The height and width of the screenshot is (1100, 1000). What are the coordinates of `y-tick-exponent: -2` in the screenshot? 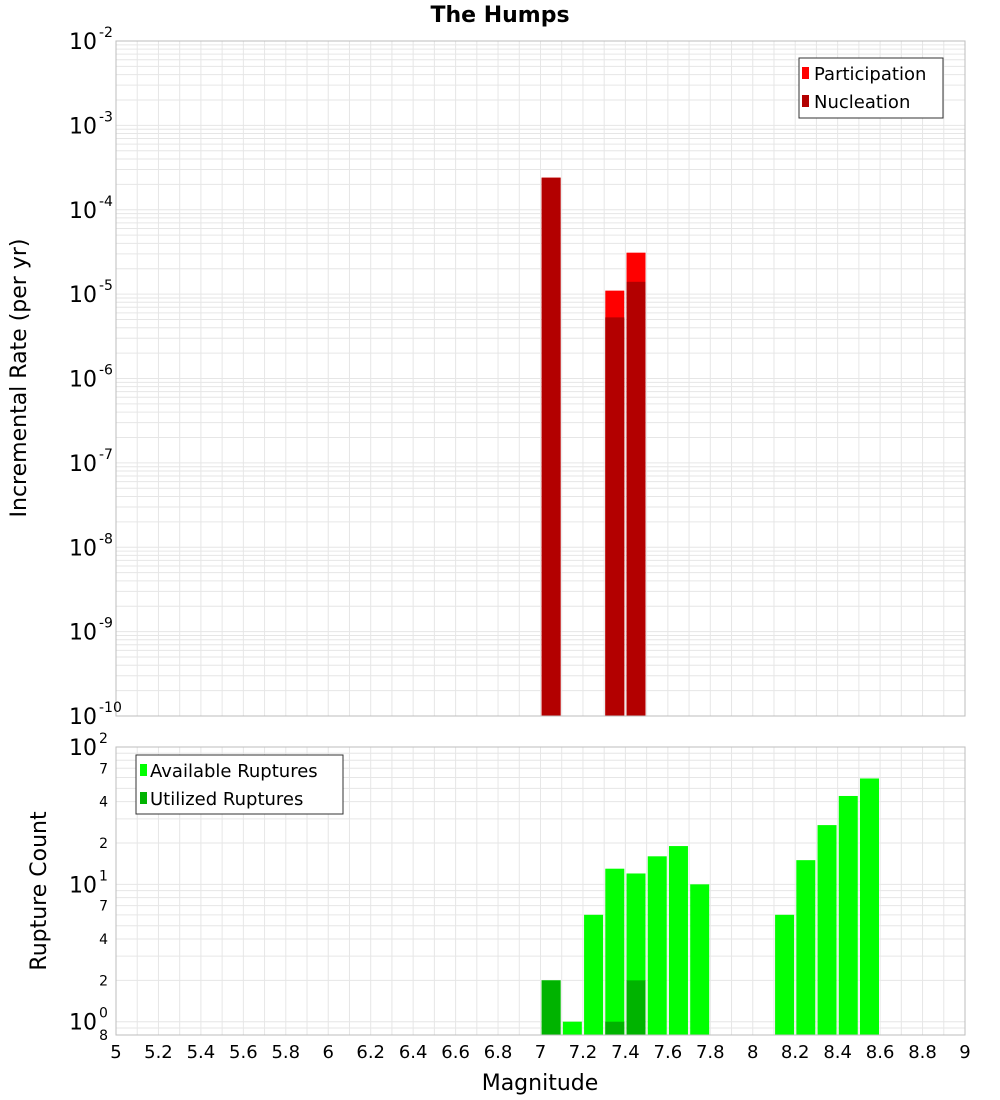 It's located at (106, 33).